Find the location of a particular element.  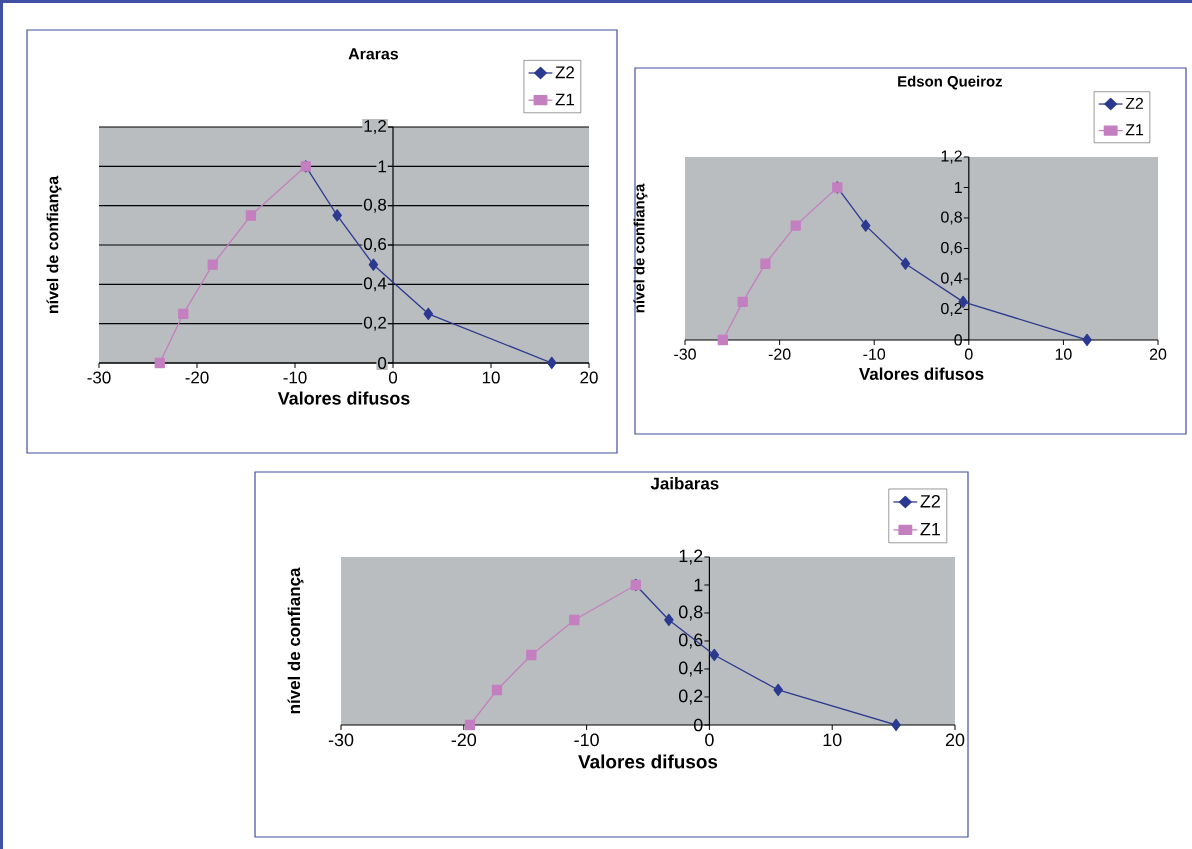

chart-title: Edson Queiroz is located at coordinates (950, 82).